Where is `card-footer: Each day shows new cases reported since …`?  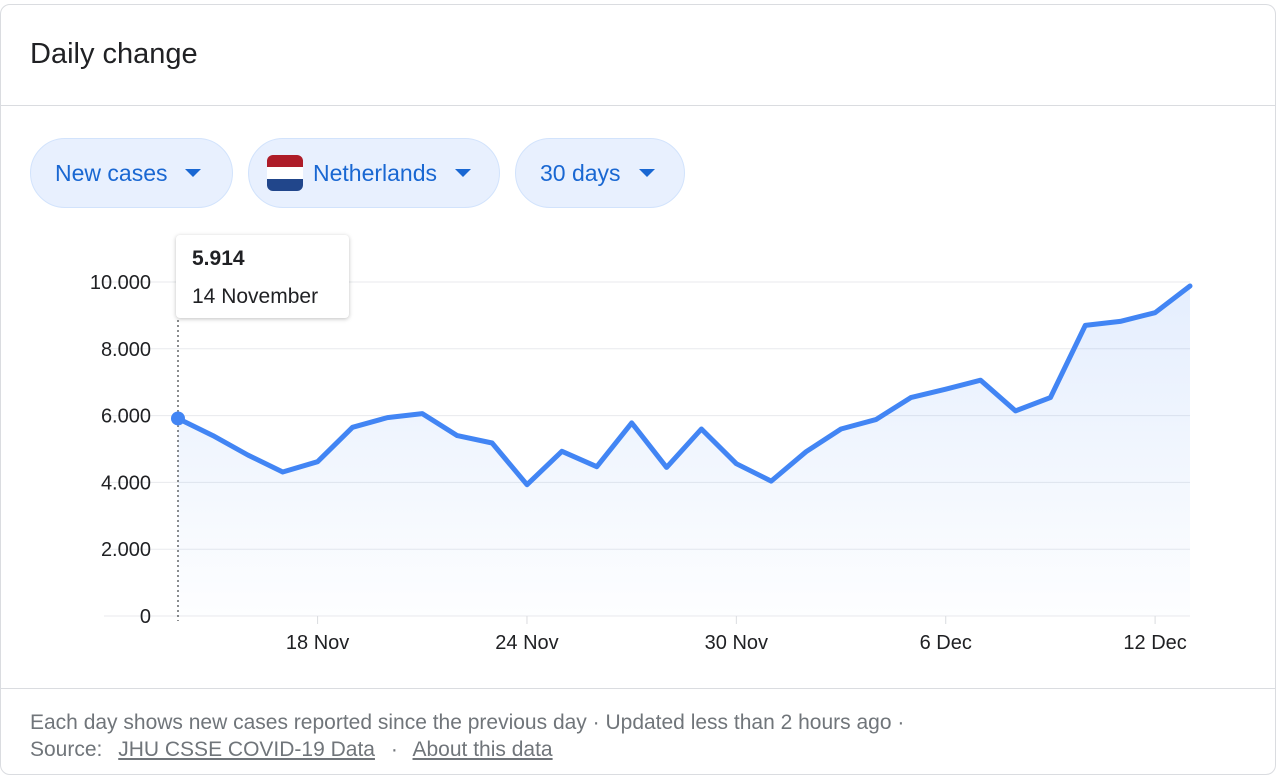 card-footer: Each day shows new cases reported since … is located at coordinates (638, 732).